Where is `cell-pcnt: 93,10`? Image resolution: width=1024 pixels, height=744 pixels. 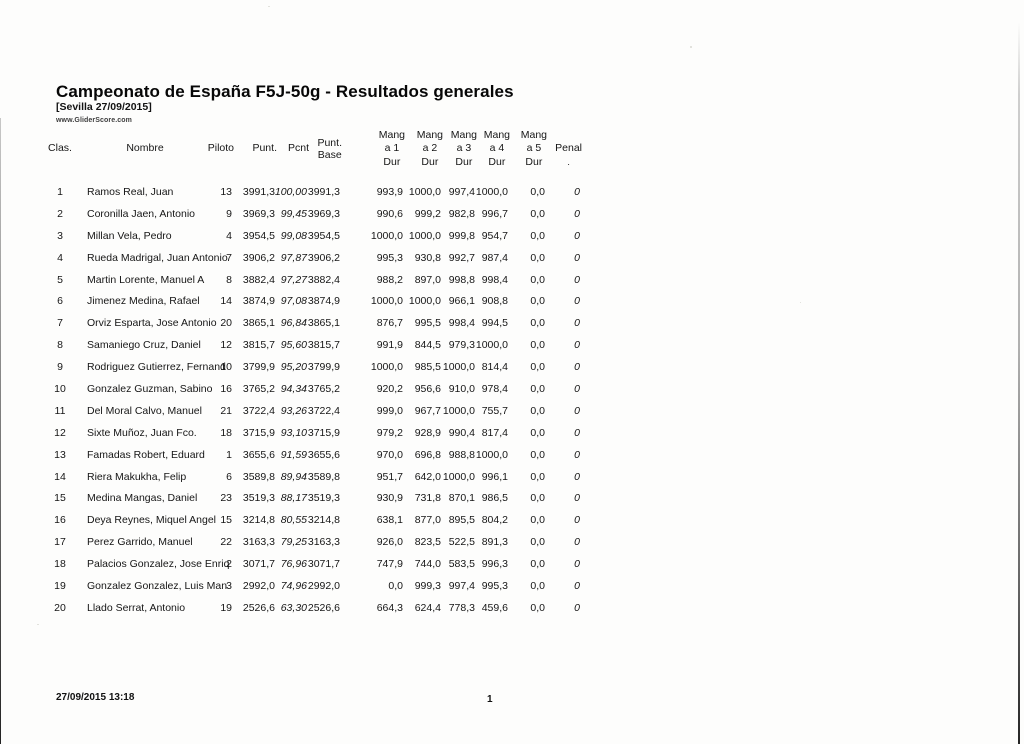 cell-pcnt: 93,10 is located at coordinates (293, 432).